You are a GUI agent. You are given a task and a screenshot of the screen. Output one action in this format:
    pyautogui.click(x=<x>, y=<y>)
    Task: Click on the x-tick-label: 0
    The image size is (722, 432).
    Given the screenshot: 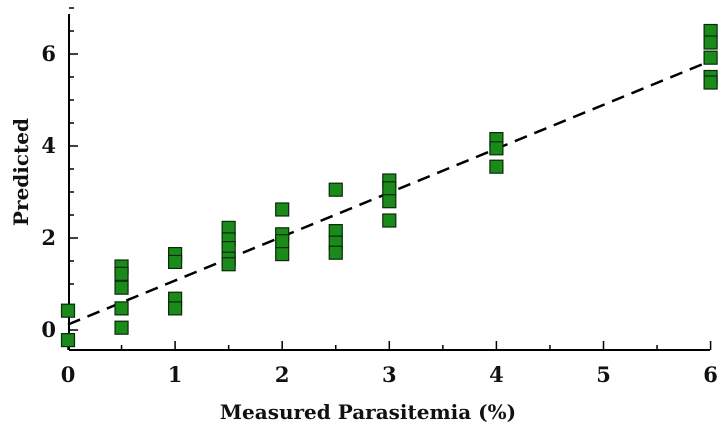 What is the action you would take?
    pyautogui.click(x=68, y=374)
    